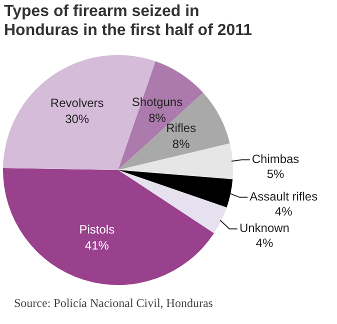 Image resolution: width=337 pixels, height=324 pixels. I want to click on source-note: Source: Policía Nacional Civil, Honduras, so click(113, 303).